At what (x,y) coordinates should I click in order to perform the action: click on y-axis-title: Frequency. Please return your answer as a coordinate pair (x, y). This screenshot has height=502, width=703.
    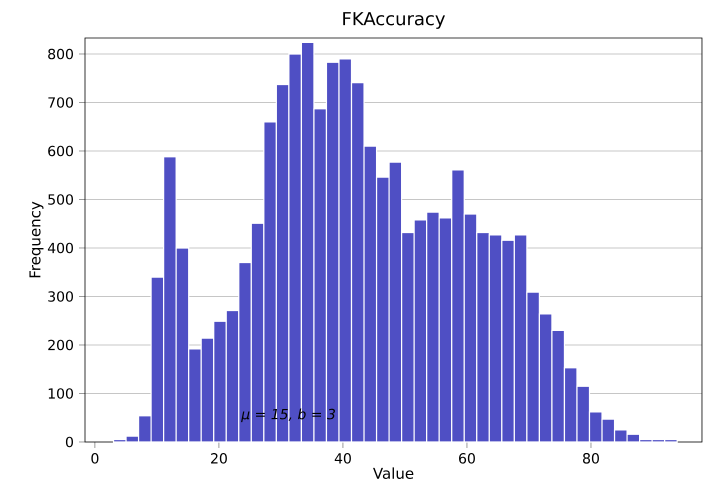
    Looking at the image, I should click on (36, 240).